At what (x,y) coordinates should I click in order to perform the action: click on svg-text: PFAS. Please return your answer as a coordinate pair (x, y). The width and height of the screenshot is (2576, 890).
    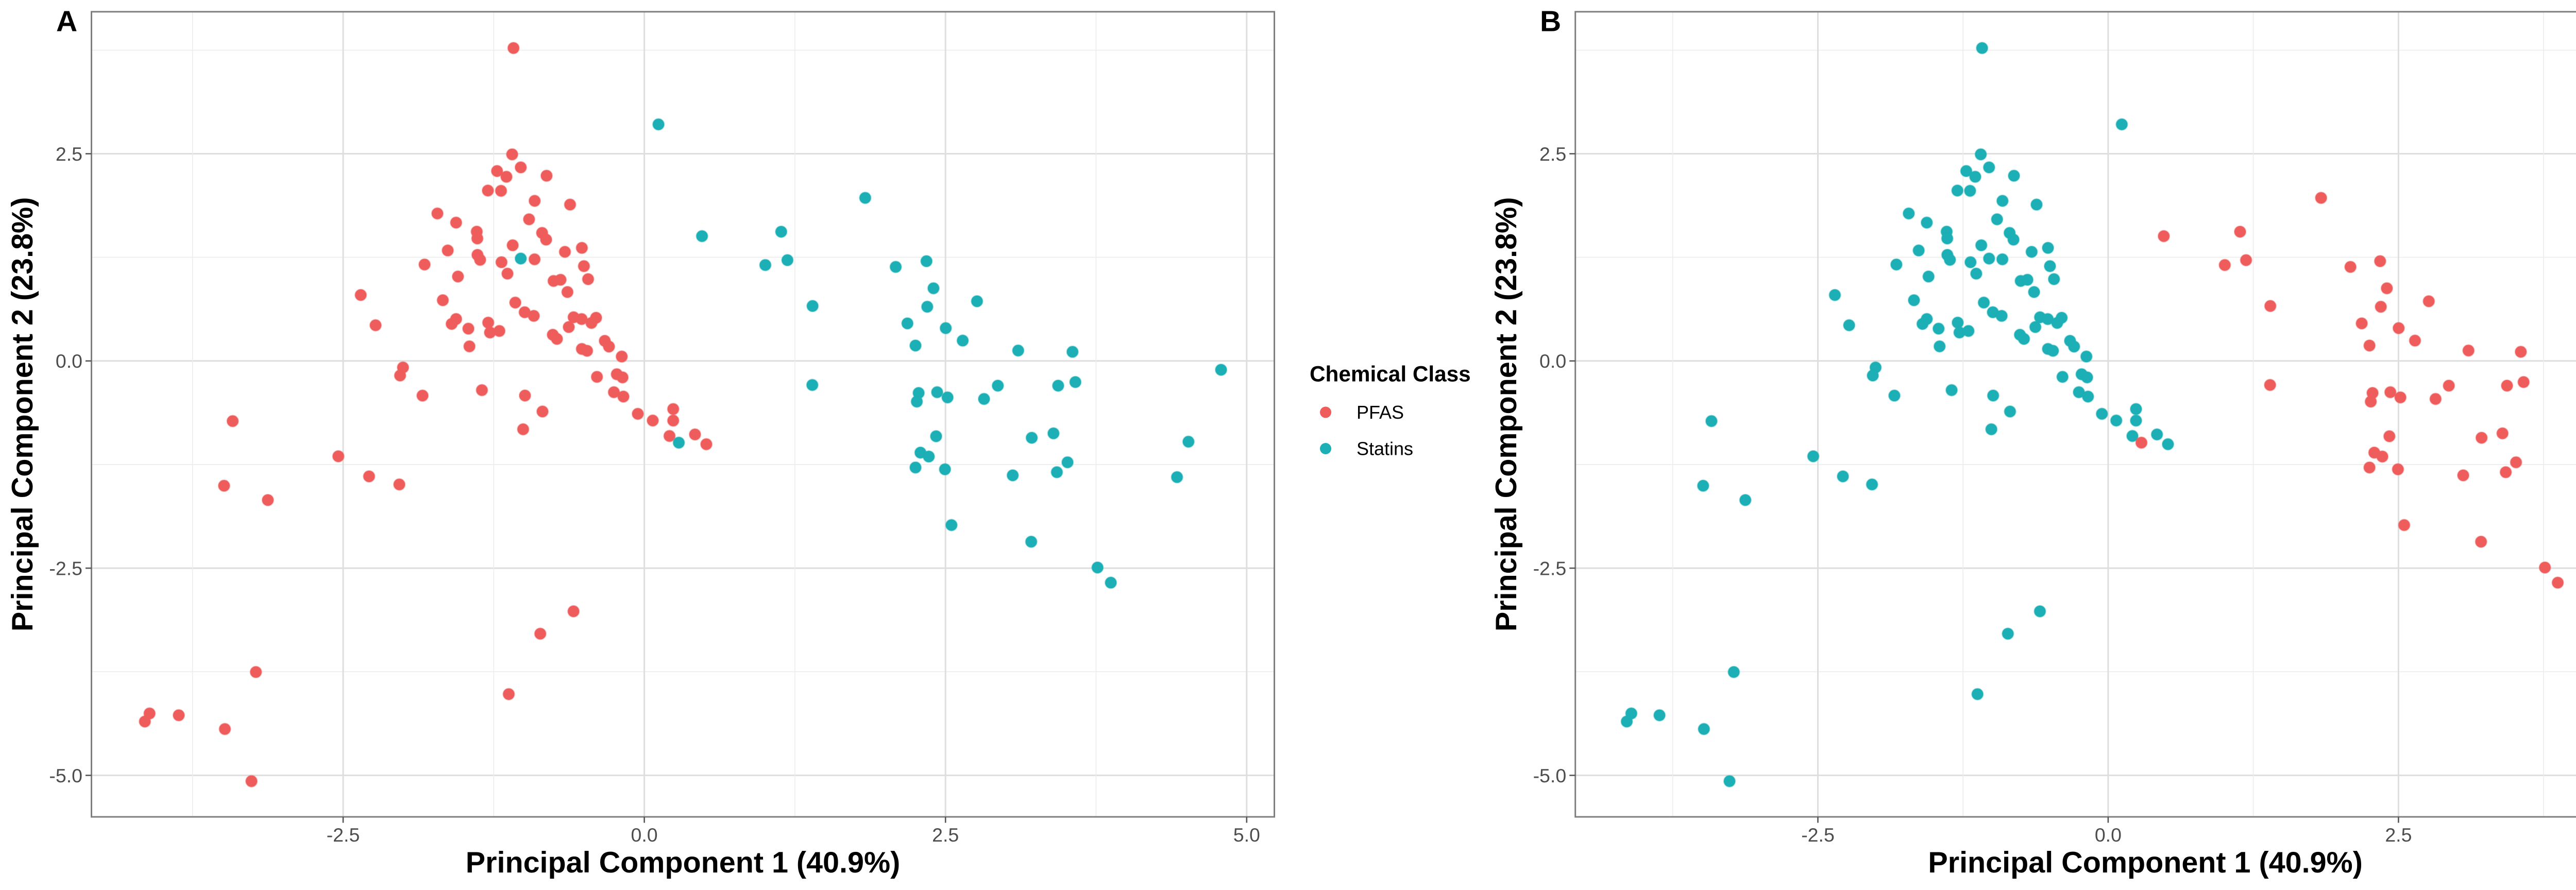
    Looking at the image, I should click on (1380, 412).